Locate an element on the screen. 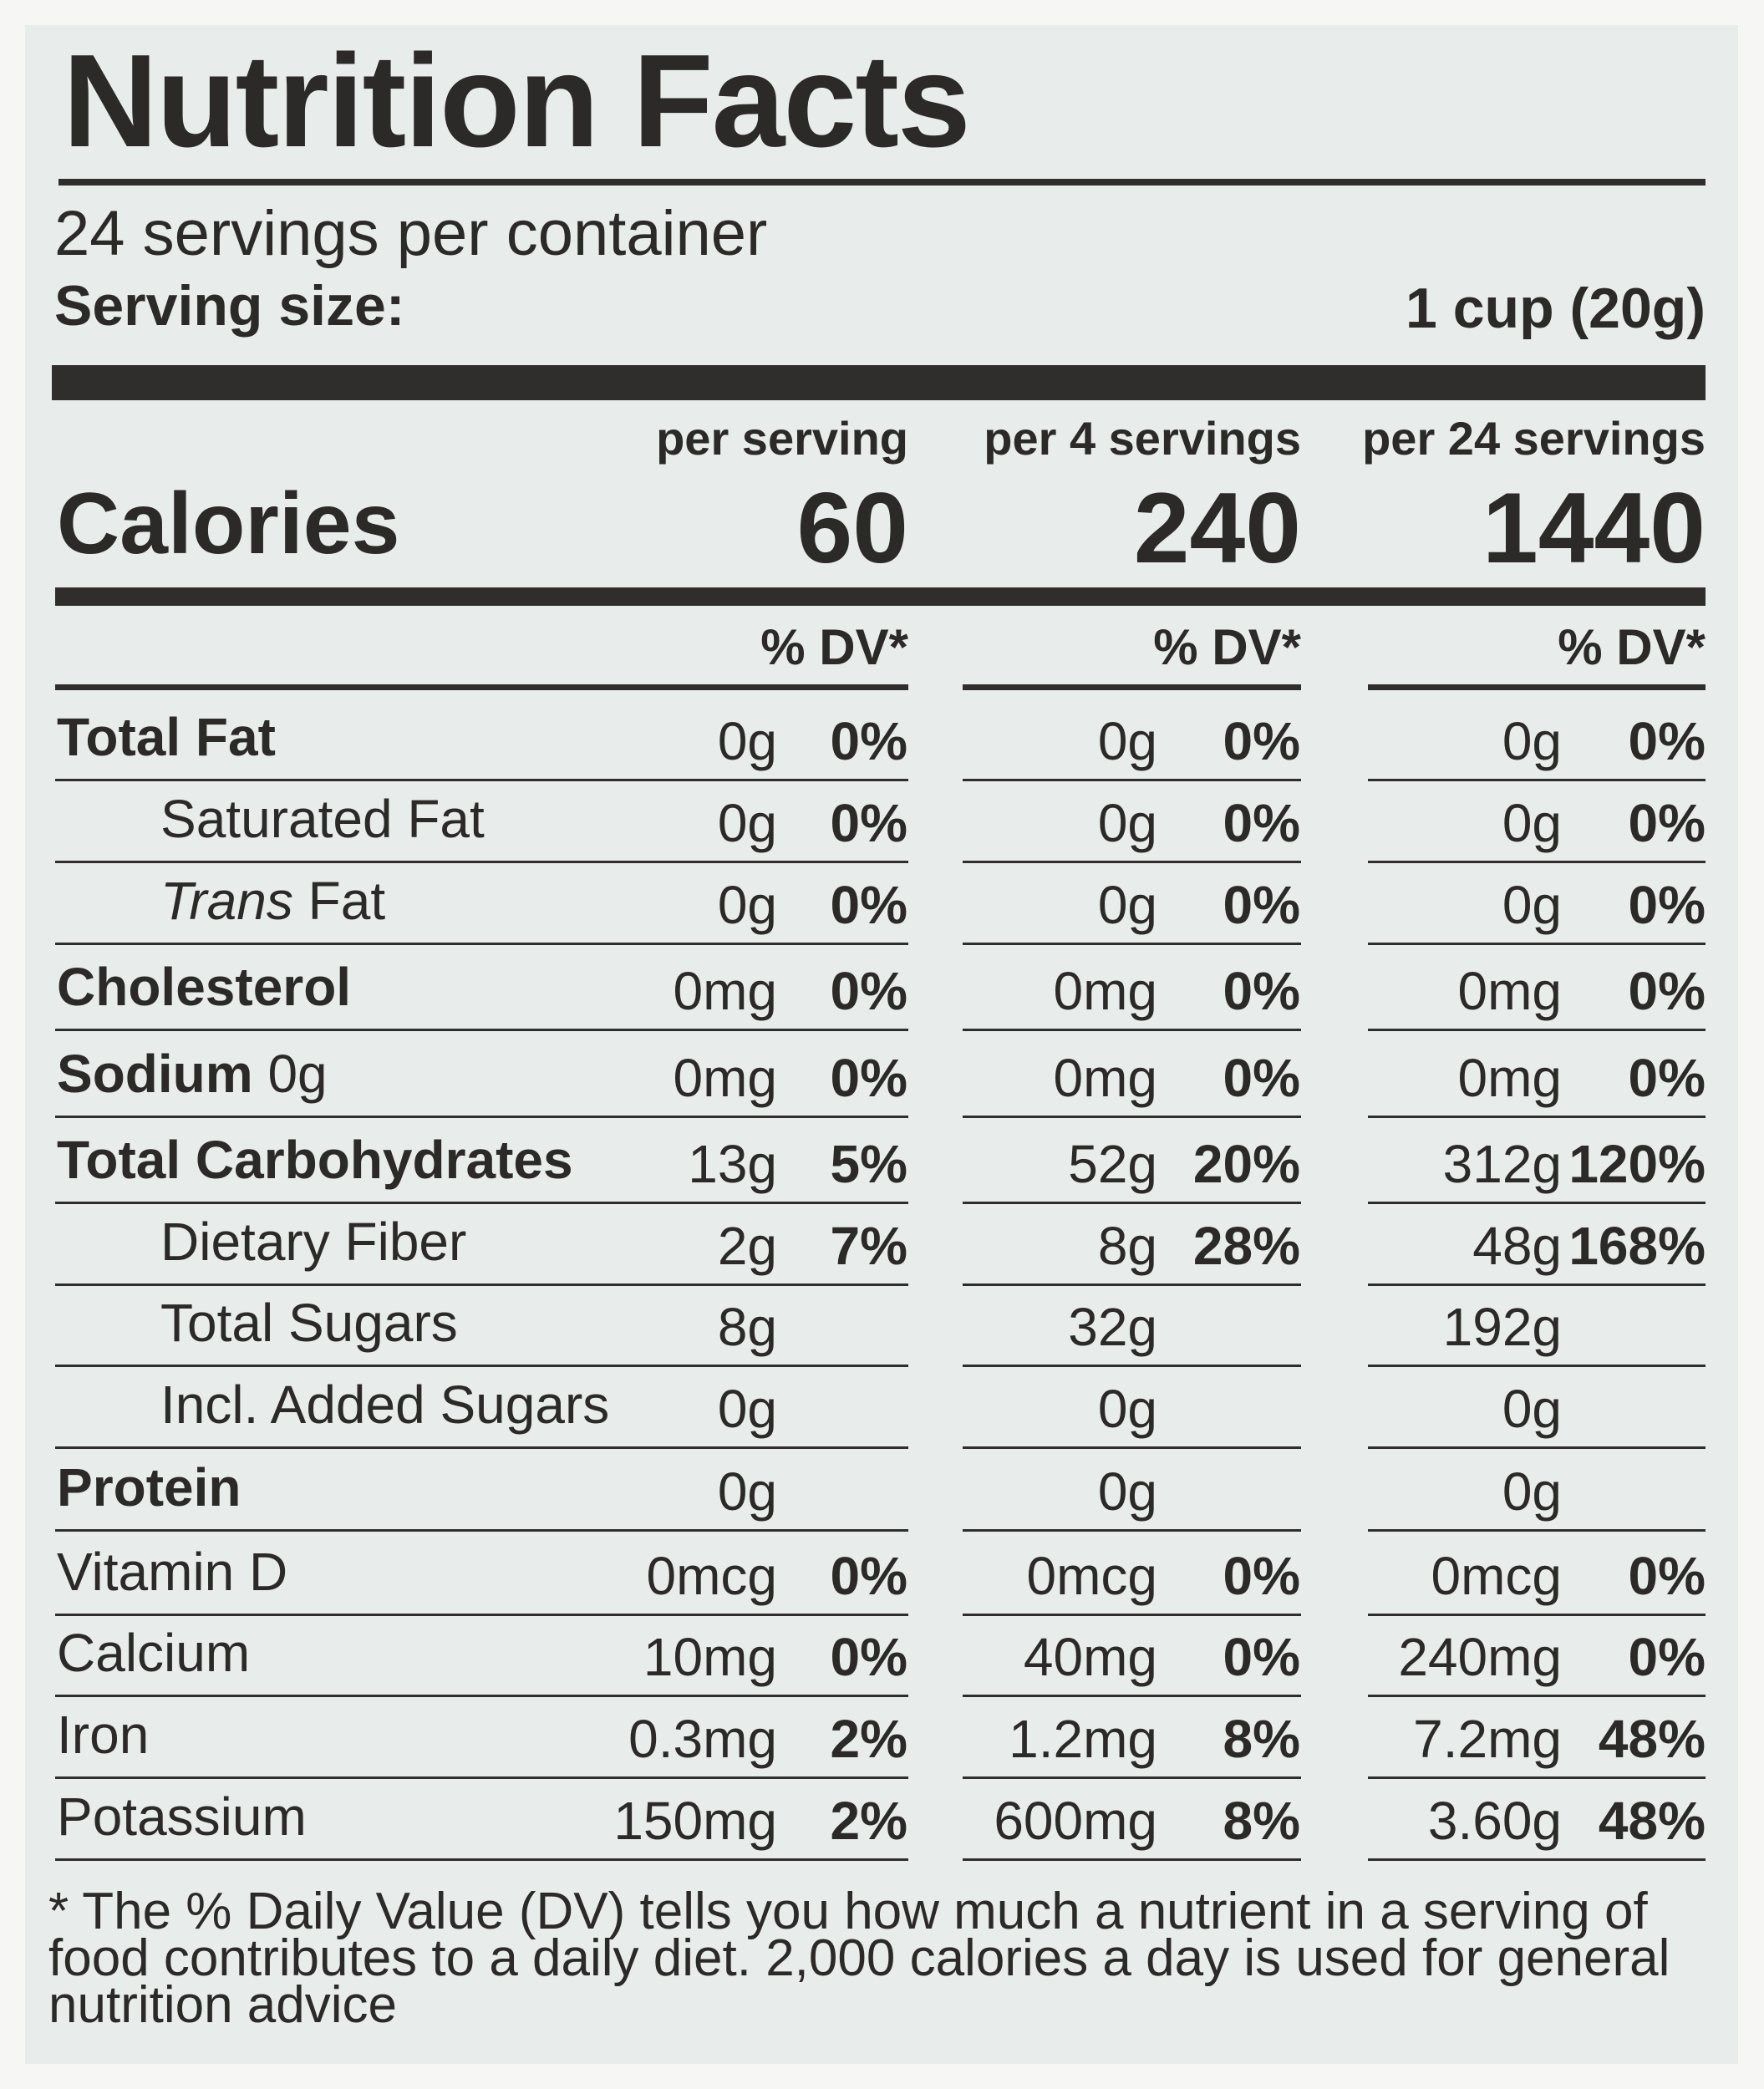  nutrient-label: Calcium is located at coordinates (153, 1653).